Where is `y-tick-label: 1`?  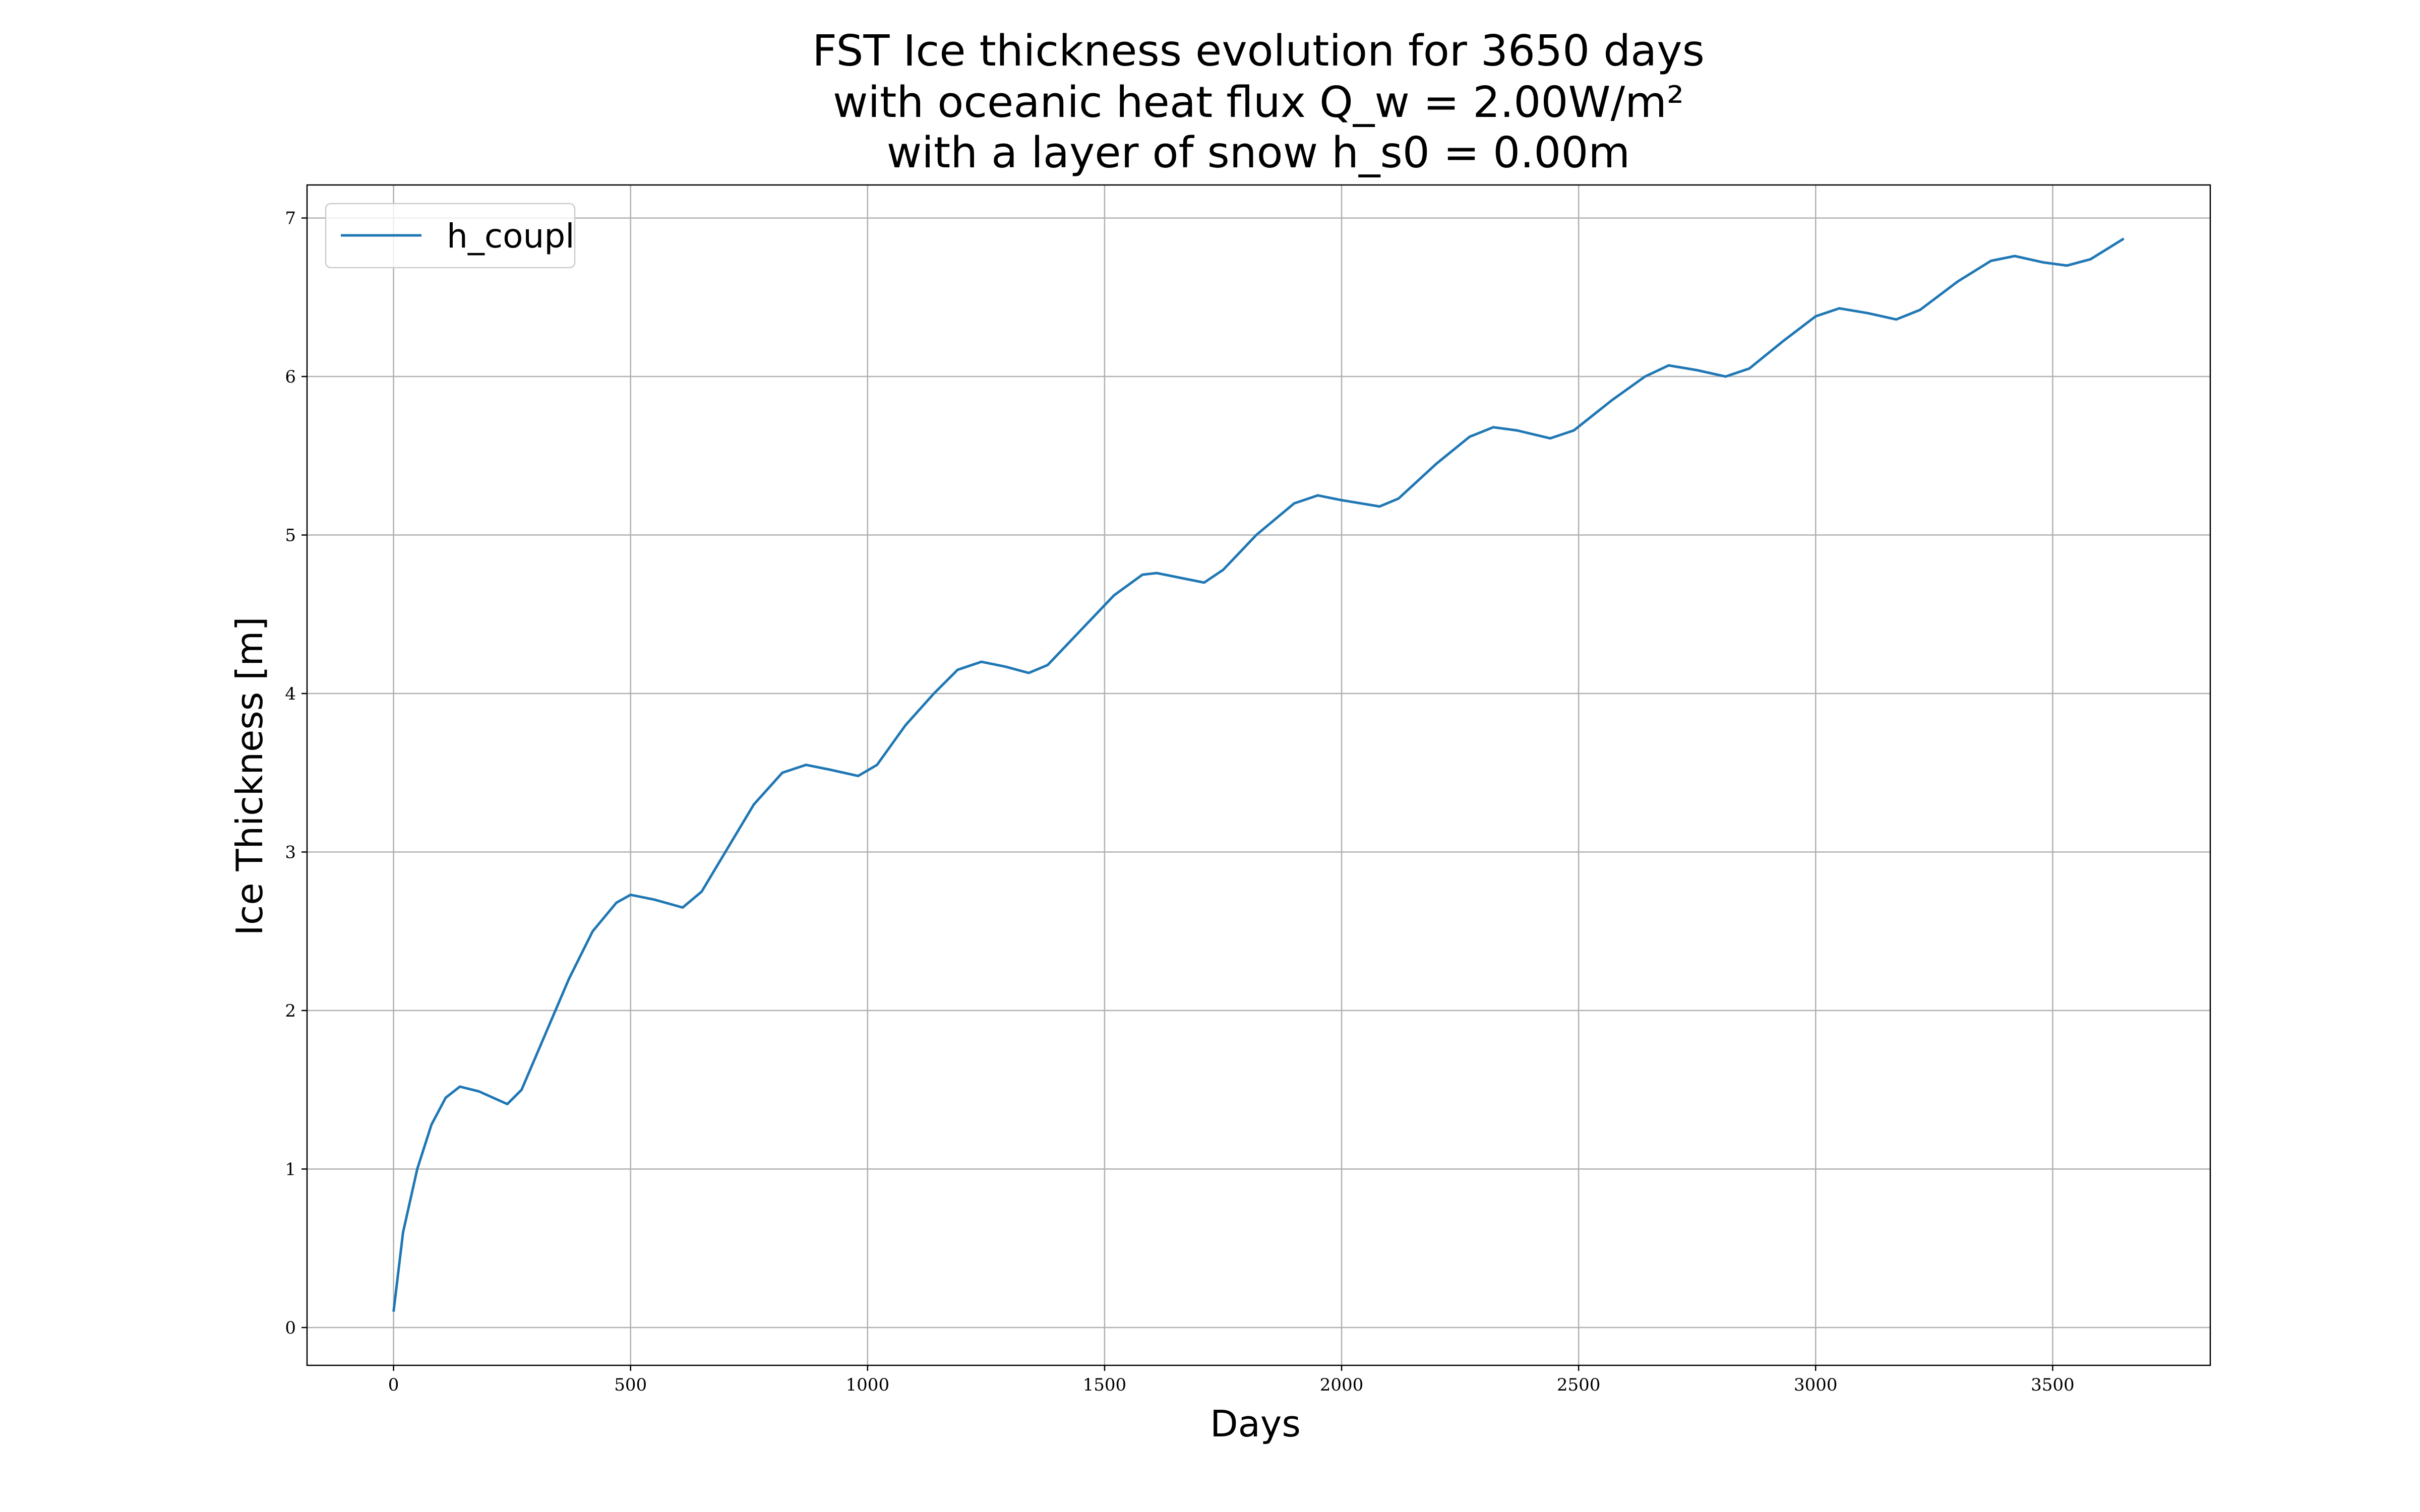 y-tick-label: 1 is located at coordinates (290, 1170).